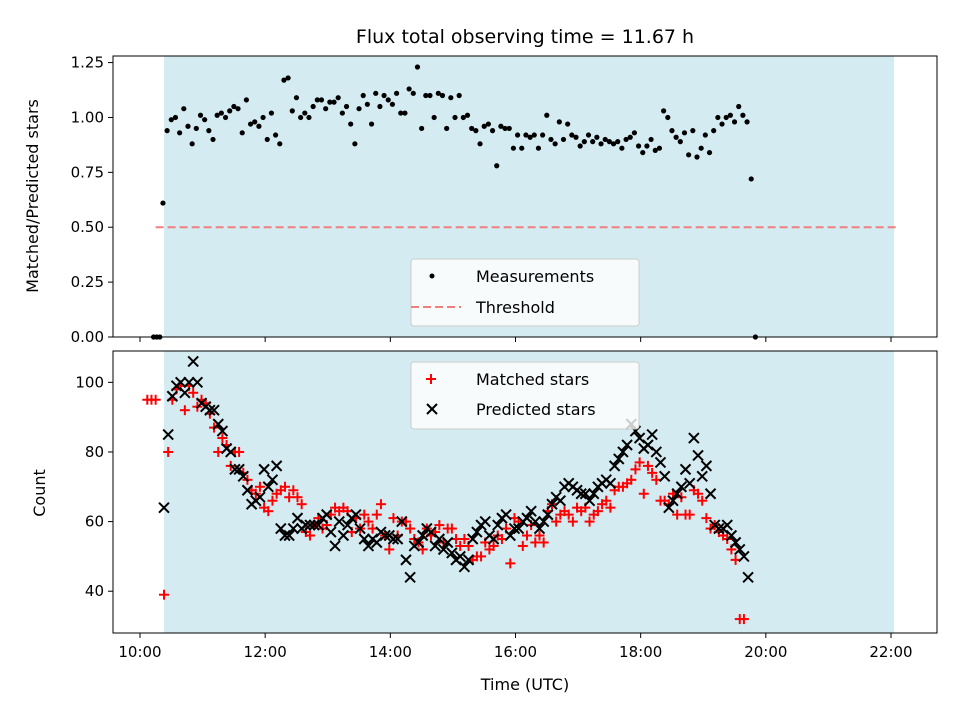 Image resolution: width=960 pixels, height=720 pixels. I want to click on predicted-legend-marker, so click(432, 409).